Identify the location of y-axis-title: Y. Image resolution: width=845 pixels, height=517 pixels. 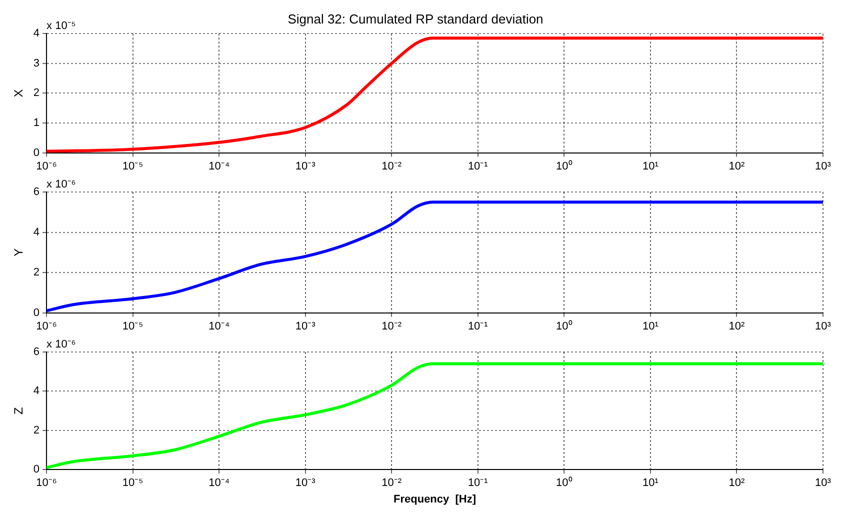
(19, 252).